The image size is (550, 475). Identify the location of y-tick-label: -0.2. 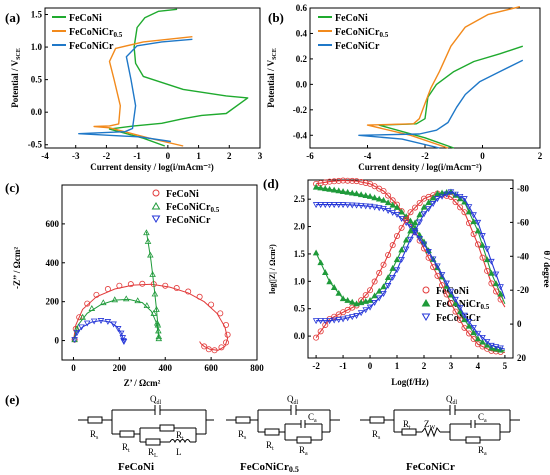
(300, 110).